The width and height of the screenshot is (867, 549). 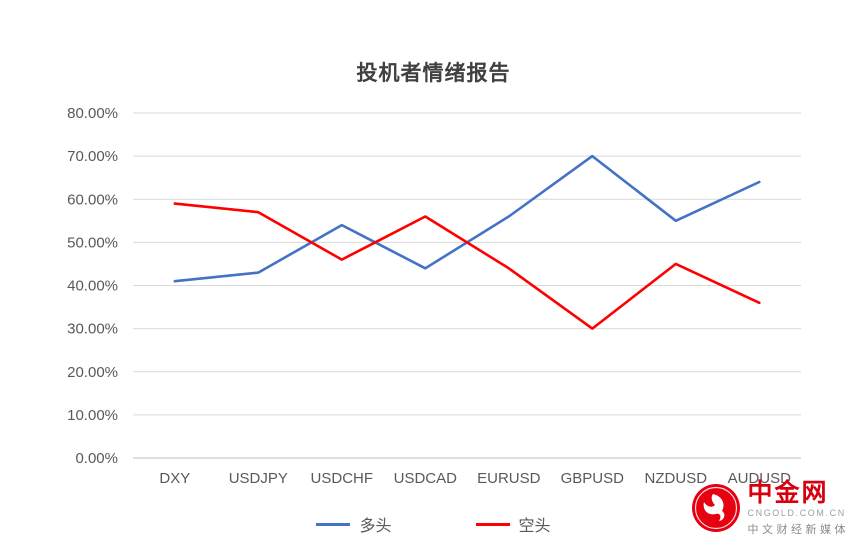 I want to click on watermark-text-block: 中金网 CNGOLD.COM.CN 中文财经新媒体, so click(x=798, y=507).